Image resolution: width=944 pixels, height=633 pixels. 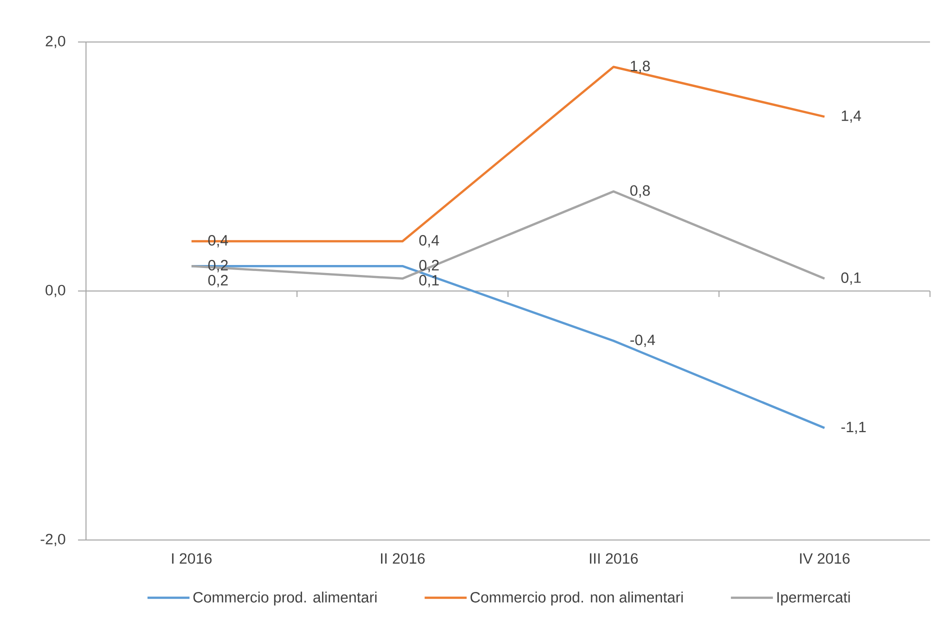 What do you see at coordinates (643, 340) in the screenshot?
I see `data-label: -0,4` at bounding box center [643, 340].